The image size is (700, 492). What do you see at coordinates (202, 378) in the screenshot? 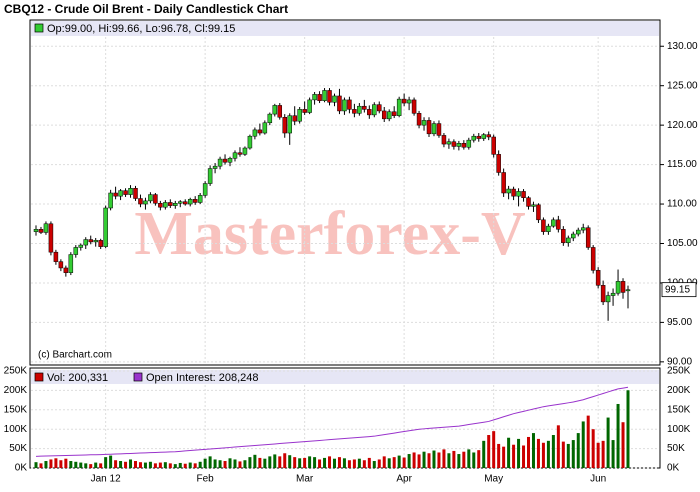
I see `legend-label: Open Interest: 208,248` at bounding box center [202, 378].